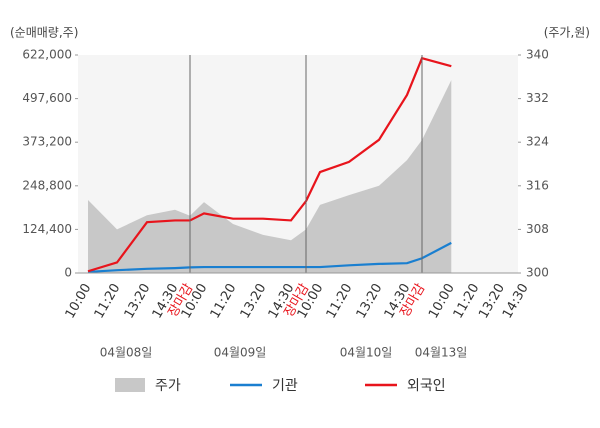 This screenshot has width=600, height=428. What do you see at coordinates (537, 55) in the screenshot?
I see `y2-tick-label: 340` at bounding box center [537, 55].